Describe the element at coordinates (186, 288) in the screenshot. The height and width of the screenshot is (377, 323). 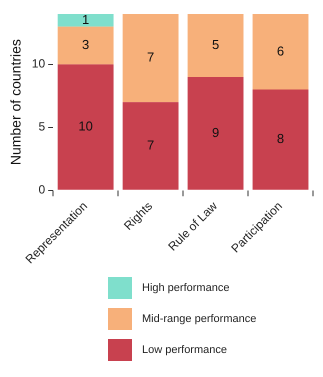
I see `legend-label: High performance` at that location.